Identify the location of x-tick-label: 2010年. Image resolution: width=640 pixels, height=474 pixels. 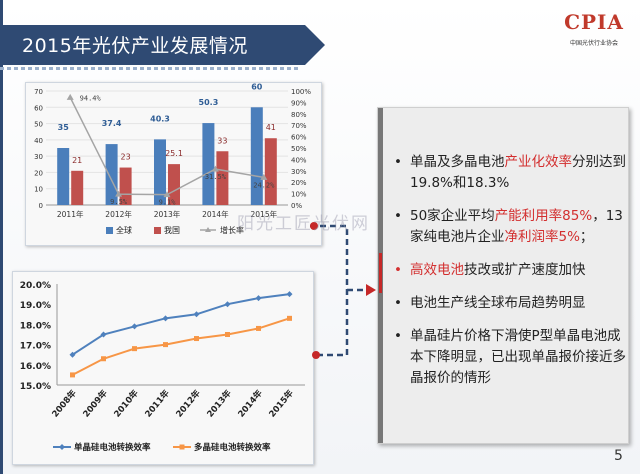
(126, 403).